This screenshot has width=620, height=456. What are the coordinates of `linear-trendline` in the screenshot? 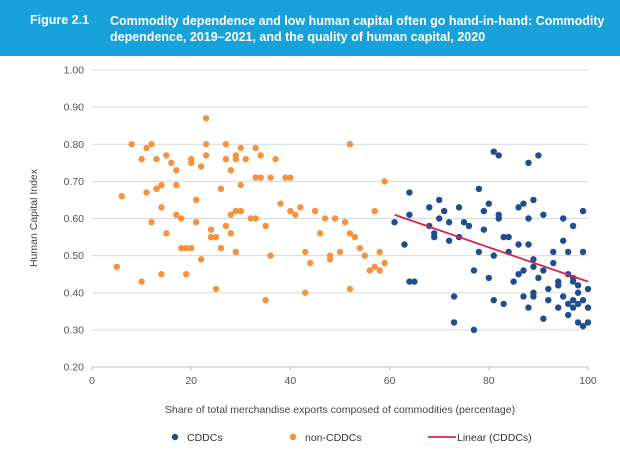 It's located at (491, 248).